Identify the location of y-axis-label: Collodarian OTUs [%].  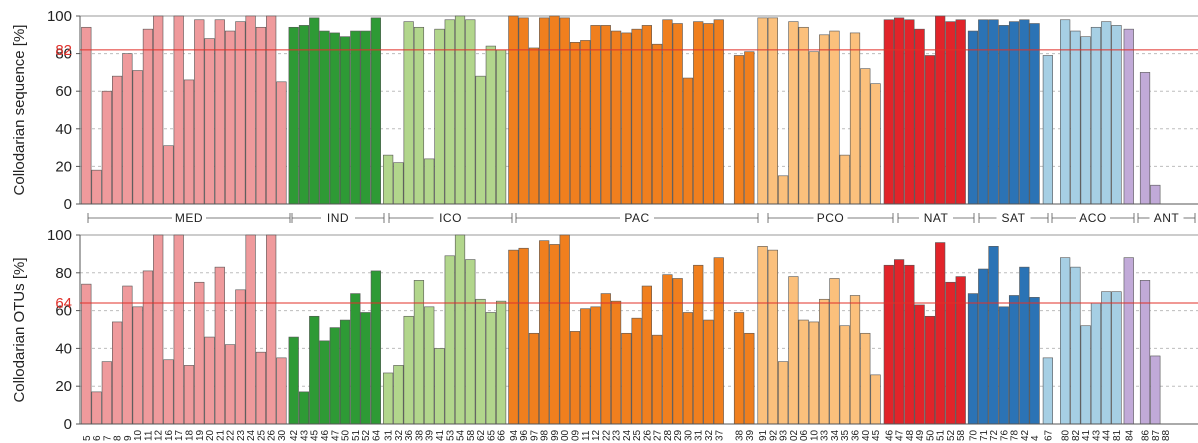
(19, 329).